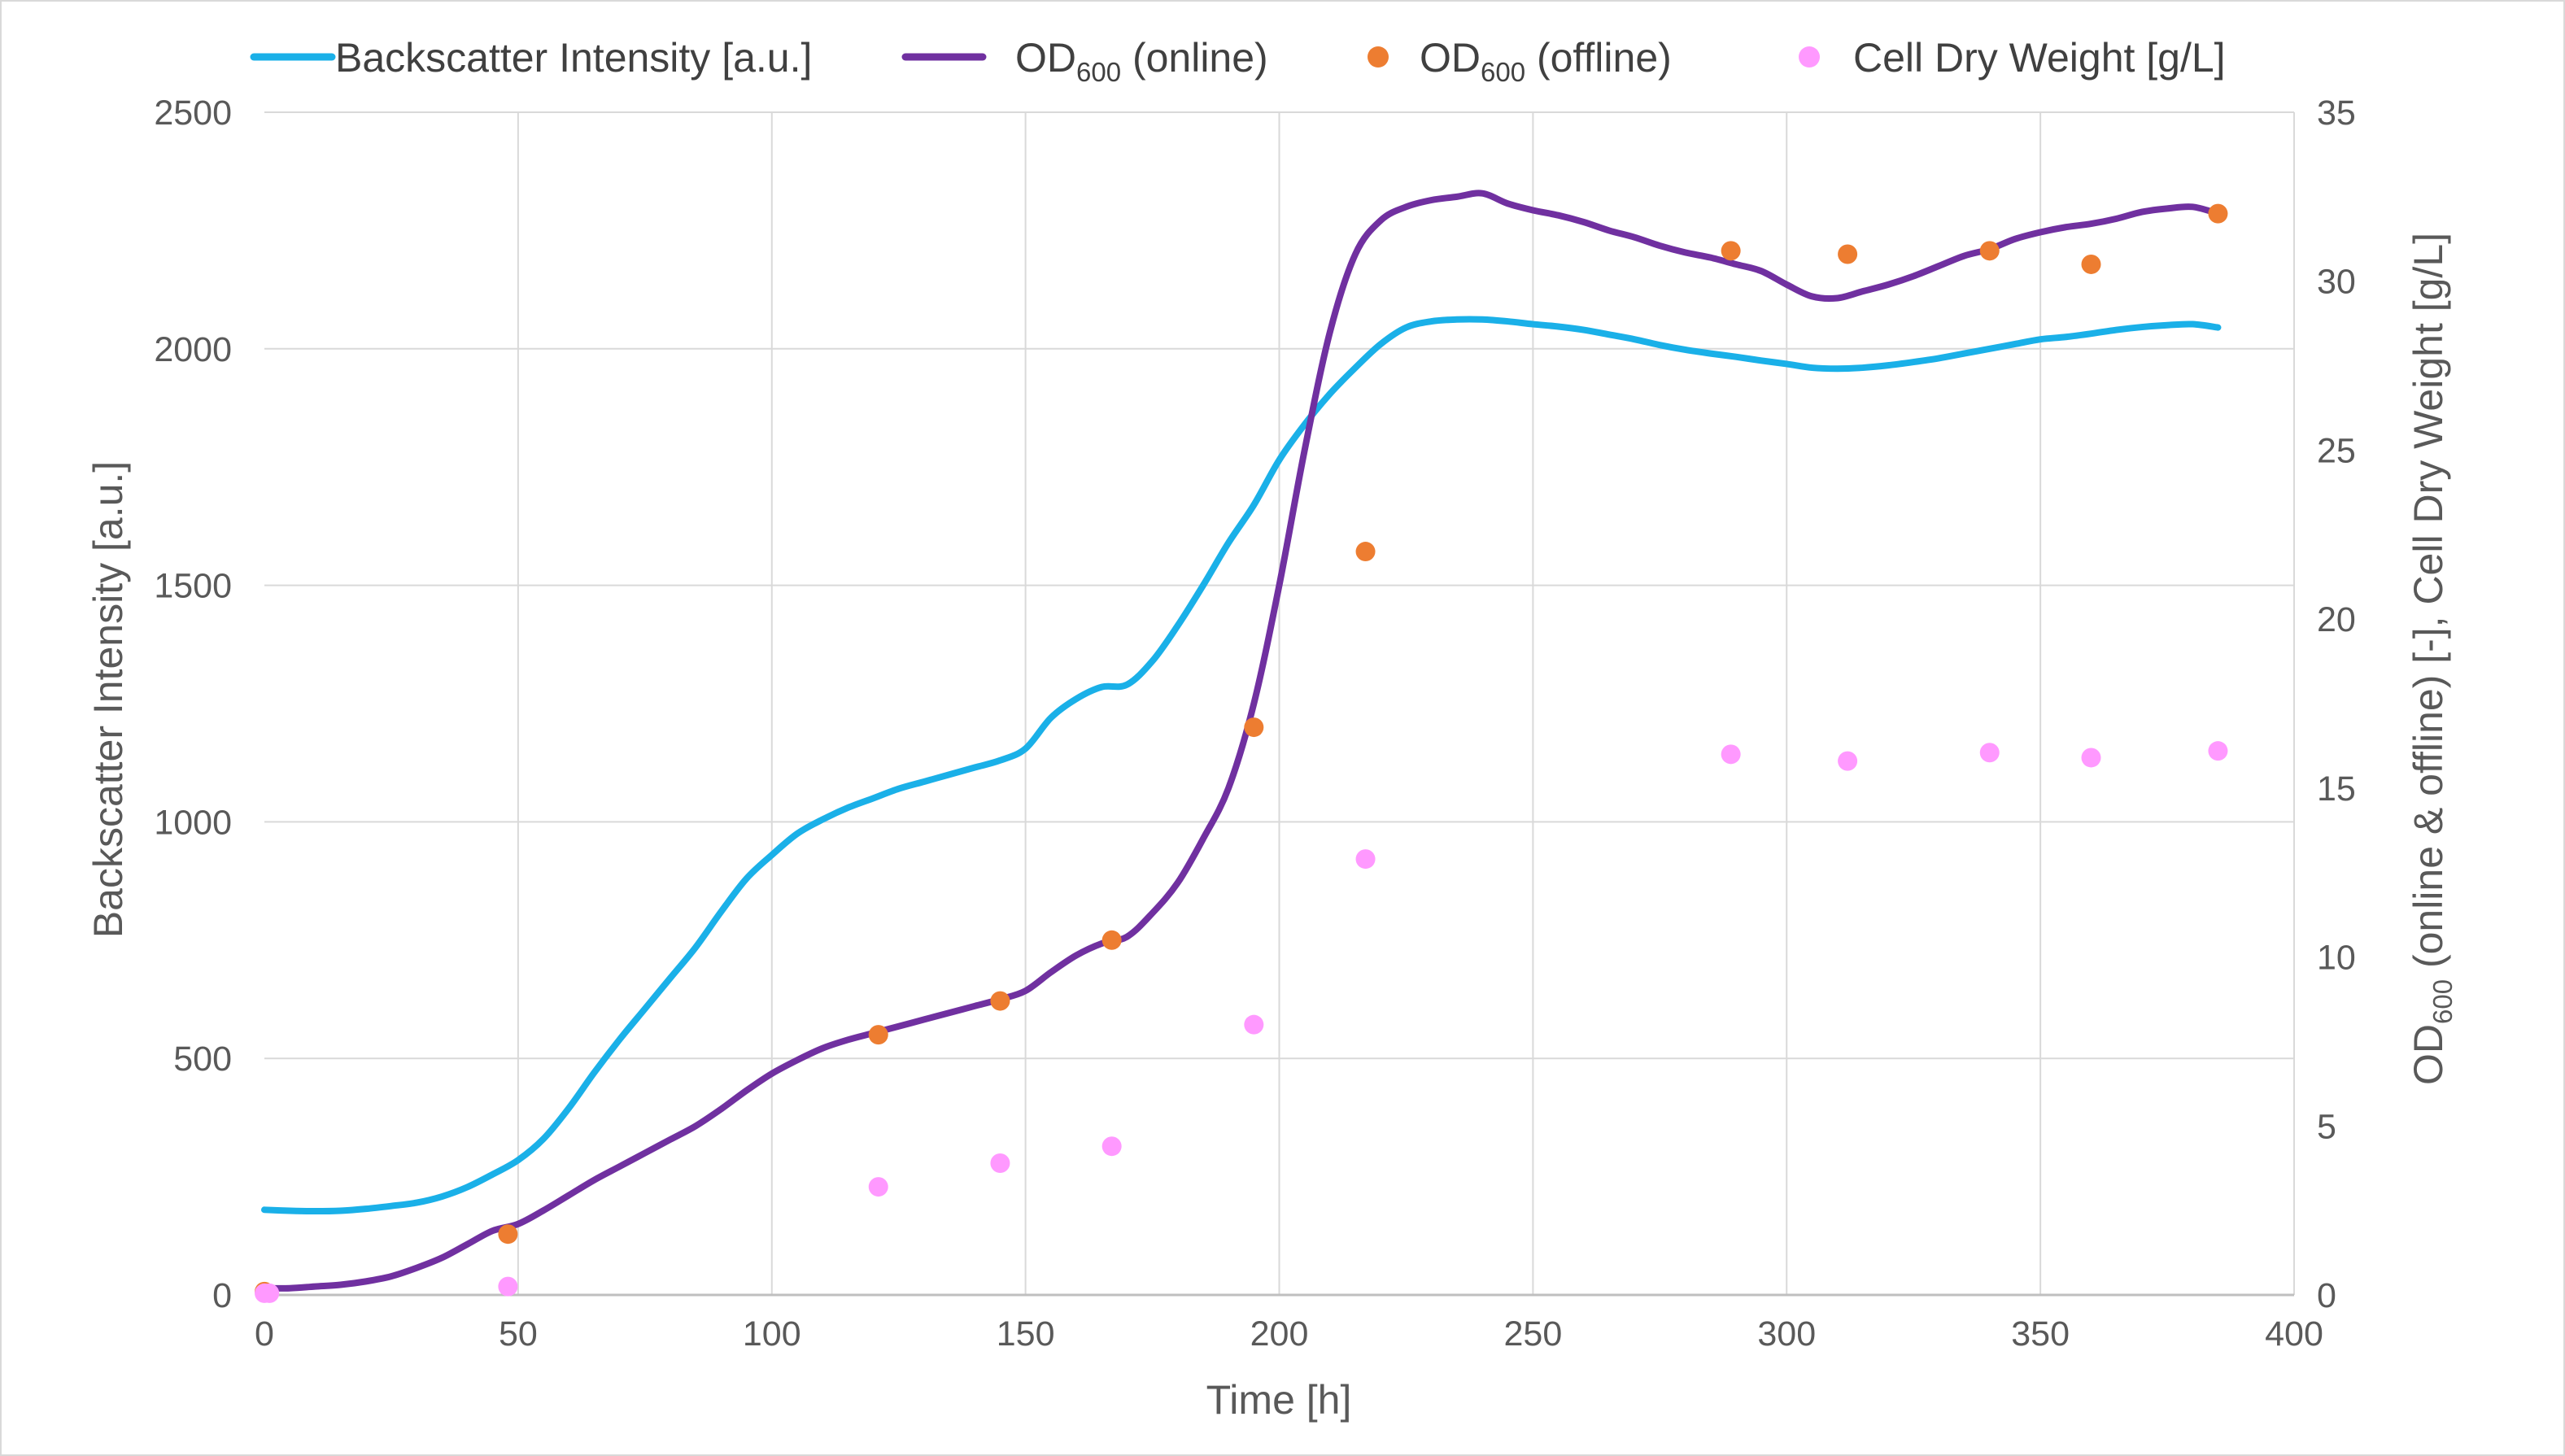 The height and width of the screenshot is (1456, 2565). Describe the element at coordinates (2294, 1334) in the screenshot. I see `x-tick-label: 400` at that location.